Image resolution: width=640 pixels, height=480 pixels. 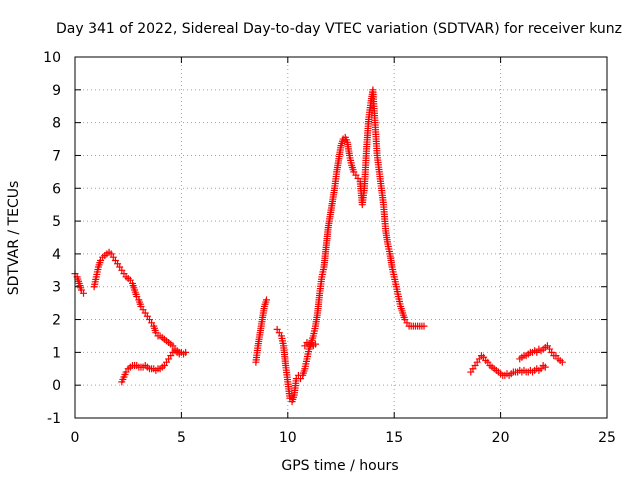 What do you see at coordinates (394, 438) in the screenshot?
I see `x-tick-label: 15` at bounding box center [394, 438].